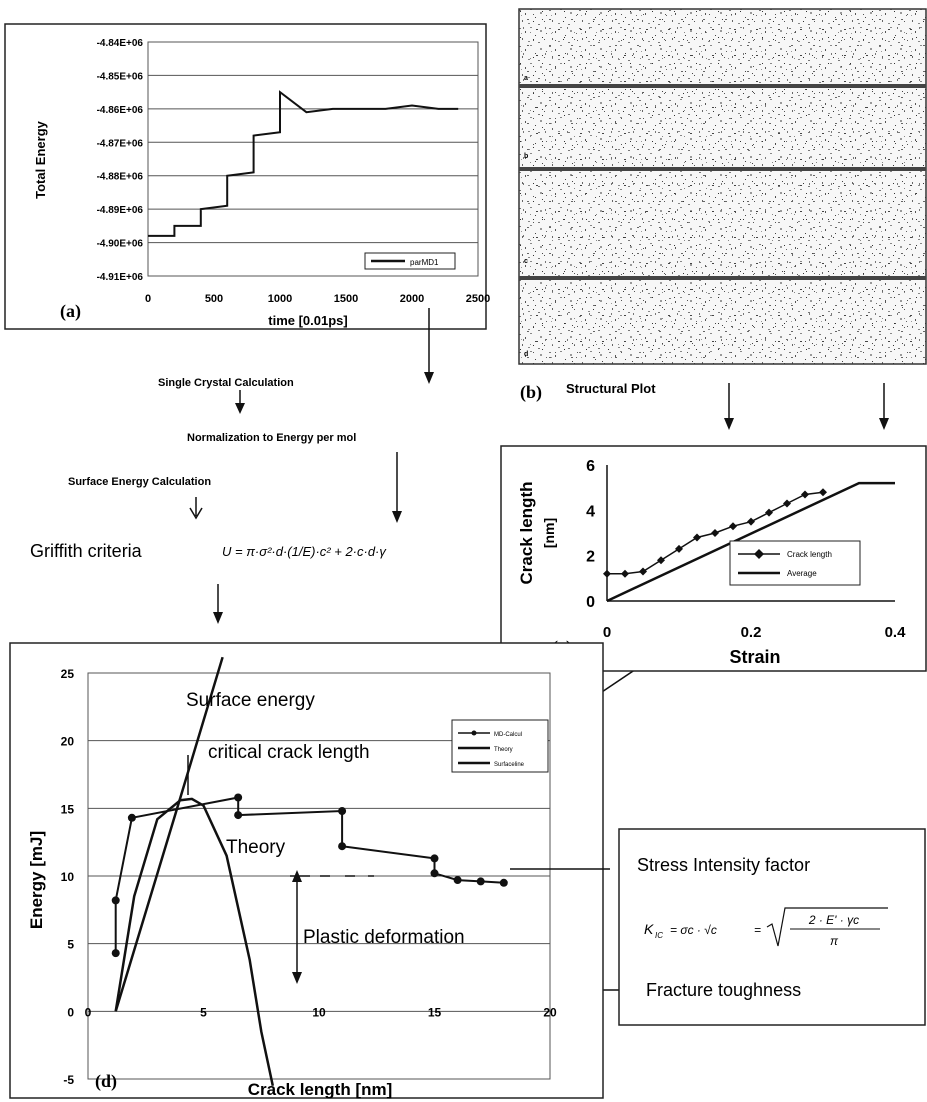 The width and height of the screenshot is (927, 1102). I want to click on formula-num: 2 · E' · γc, so click(833, 920).